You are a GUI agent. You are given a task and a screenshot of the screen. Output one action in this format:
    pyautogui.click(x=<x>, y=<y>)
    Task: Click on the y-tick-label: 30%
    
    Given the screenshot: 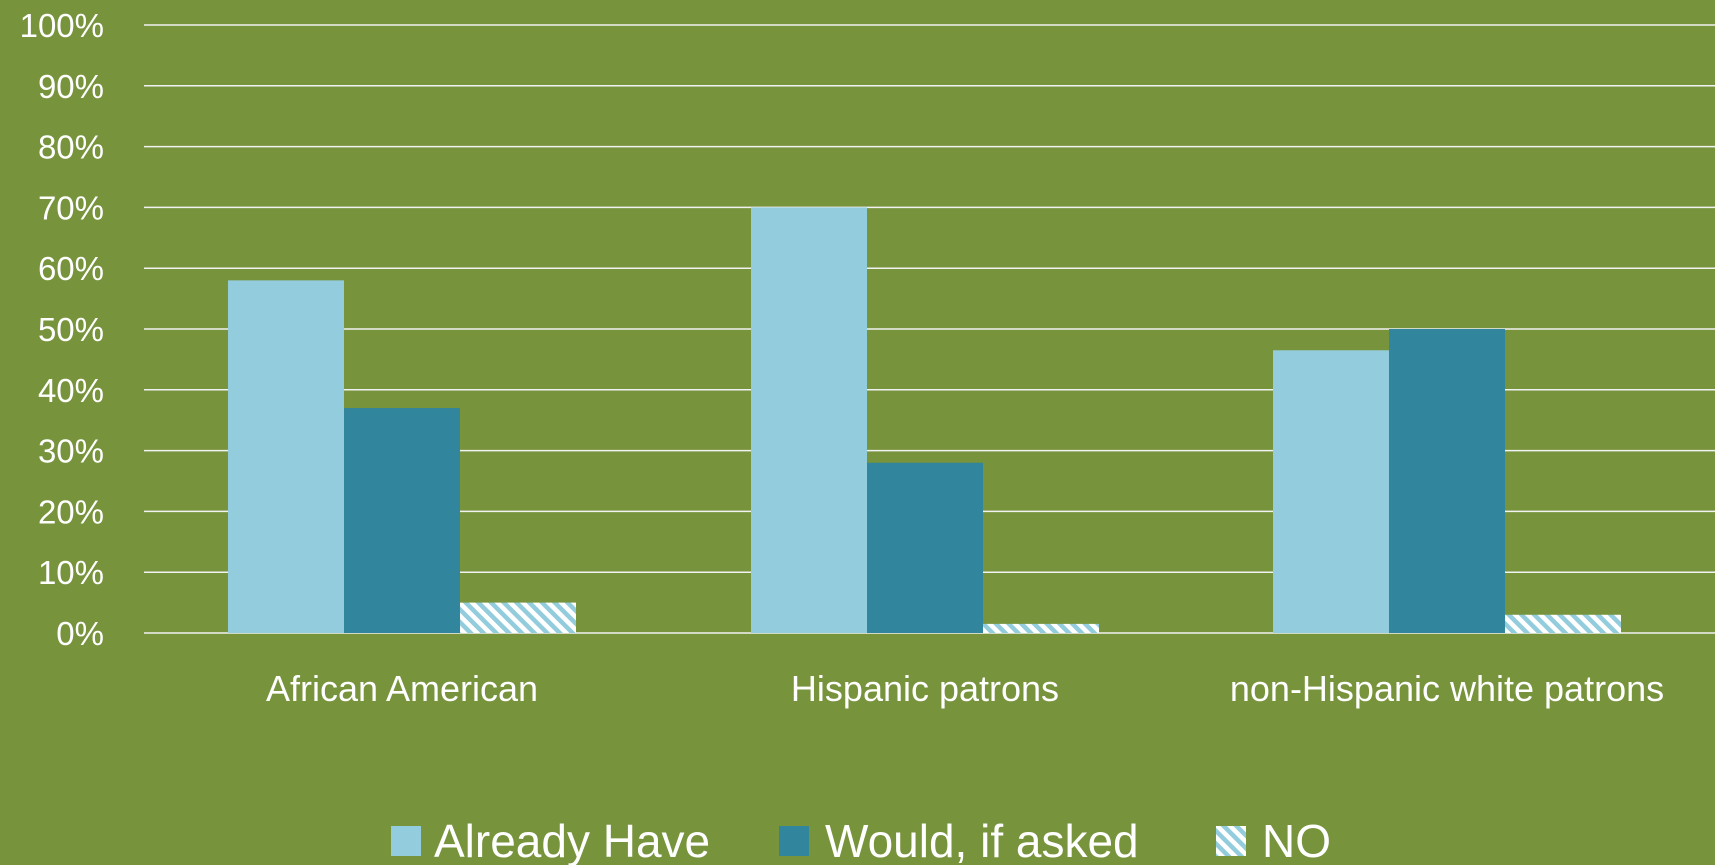 What is the action you would take?
    pyautogui.click(x=71, y=451)
    